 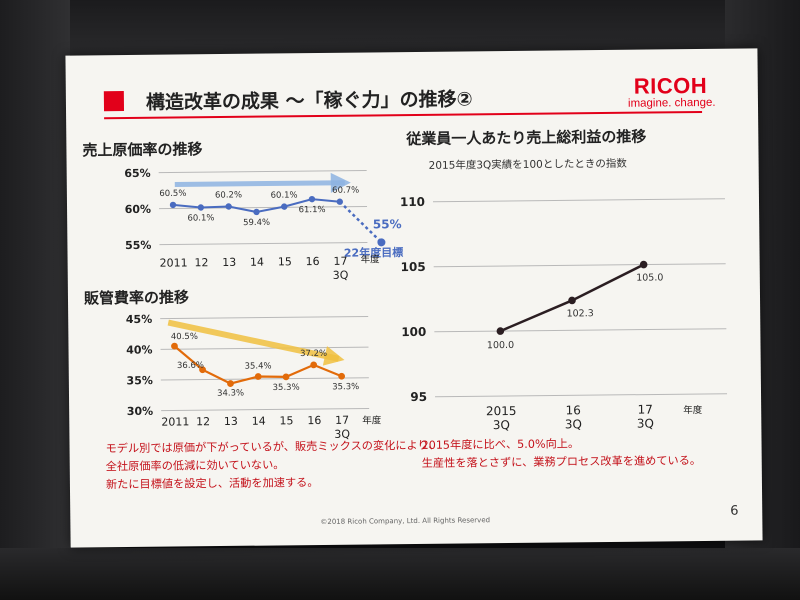 I want to click on data-label: 61.1%, so click(x=312, y=210).